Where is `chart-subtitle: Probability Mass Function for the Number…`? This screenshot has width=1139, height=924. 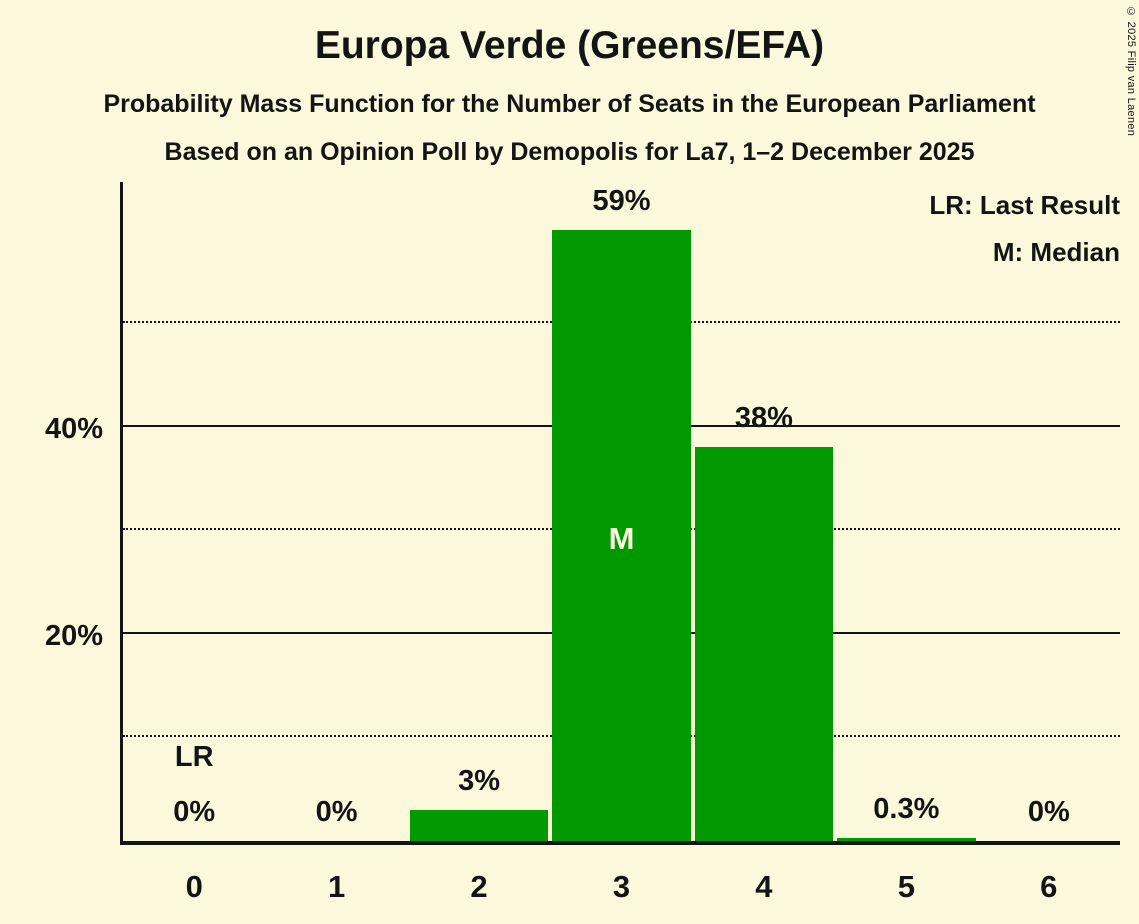 chart-subtitle: Probability Mass Function for the Number… is located at coordinates (569, 104).